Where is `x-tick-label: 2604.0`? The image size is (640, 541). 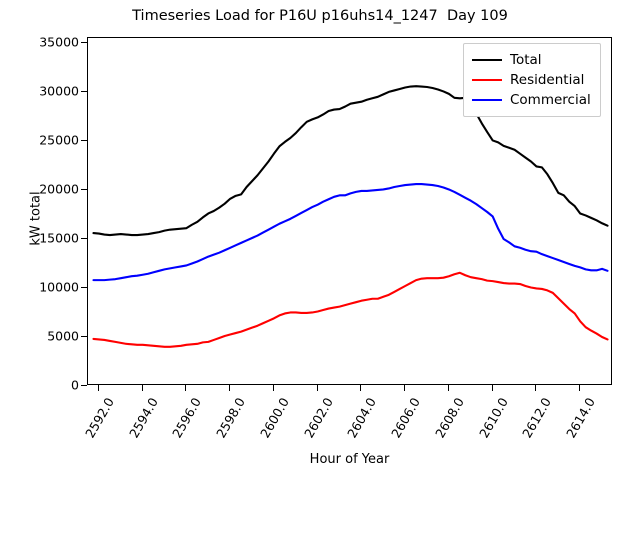
x-tick-label: 2604.0 is located at coordinates (362, 418).